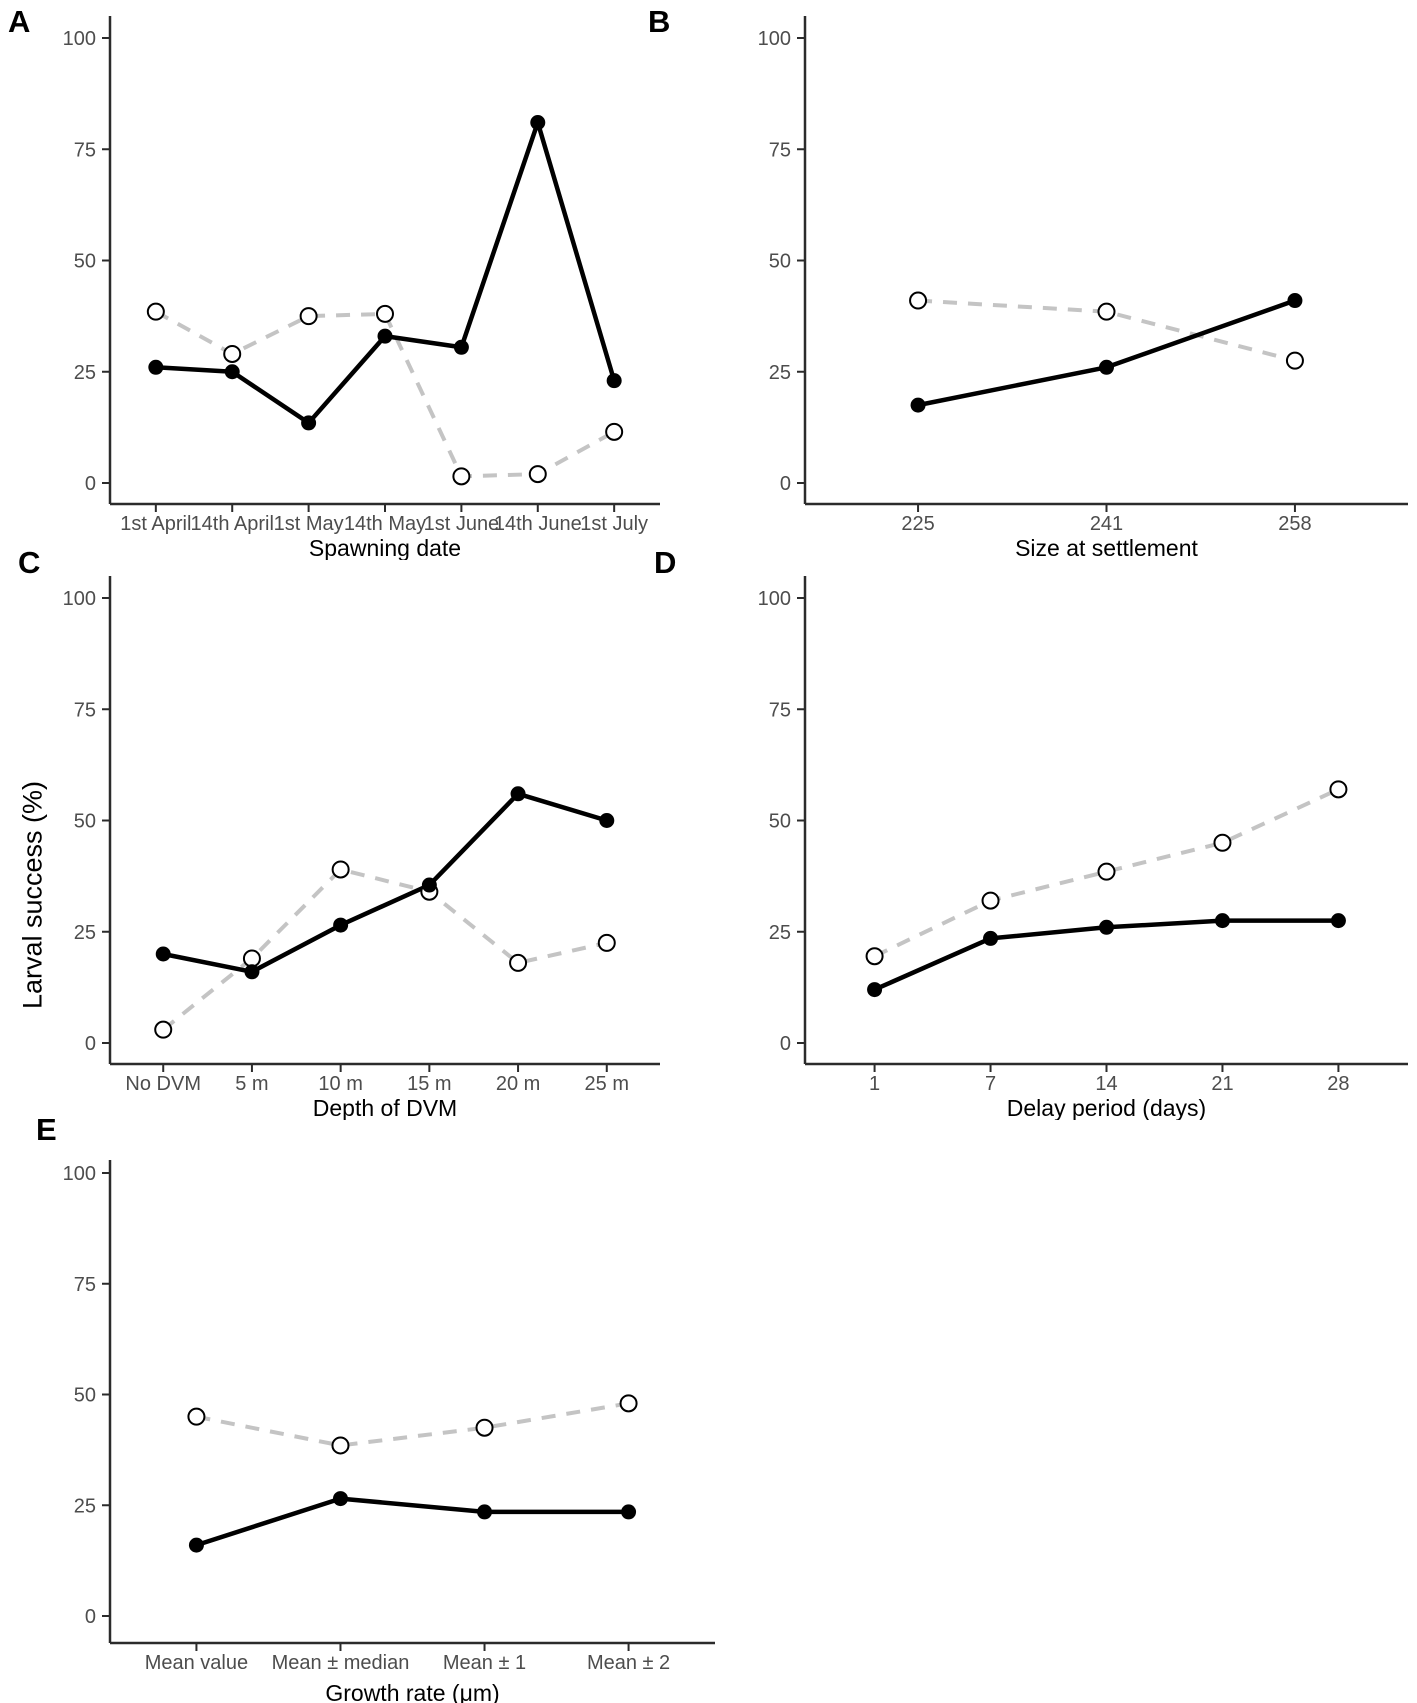  What do you see at coordinates (1106, 524) in the screenshot?
I see `x-tick-label: 241` at bounding box center [1106, 524].